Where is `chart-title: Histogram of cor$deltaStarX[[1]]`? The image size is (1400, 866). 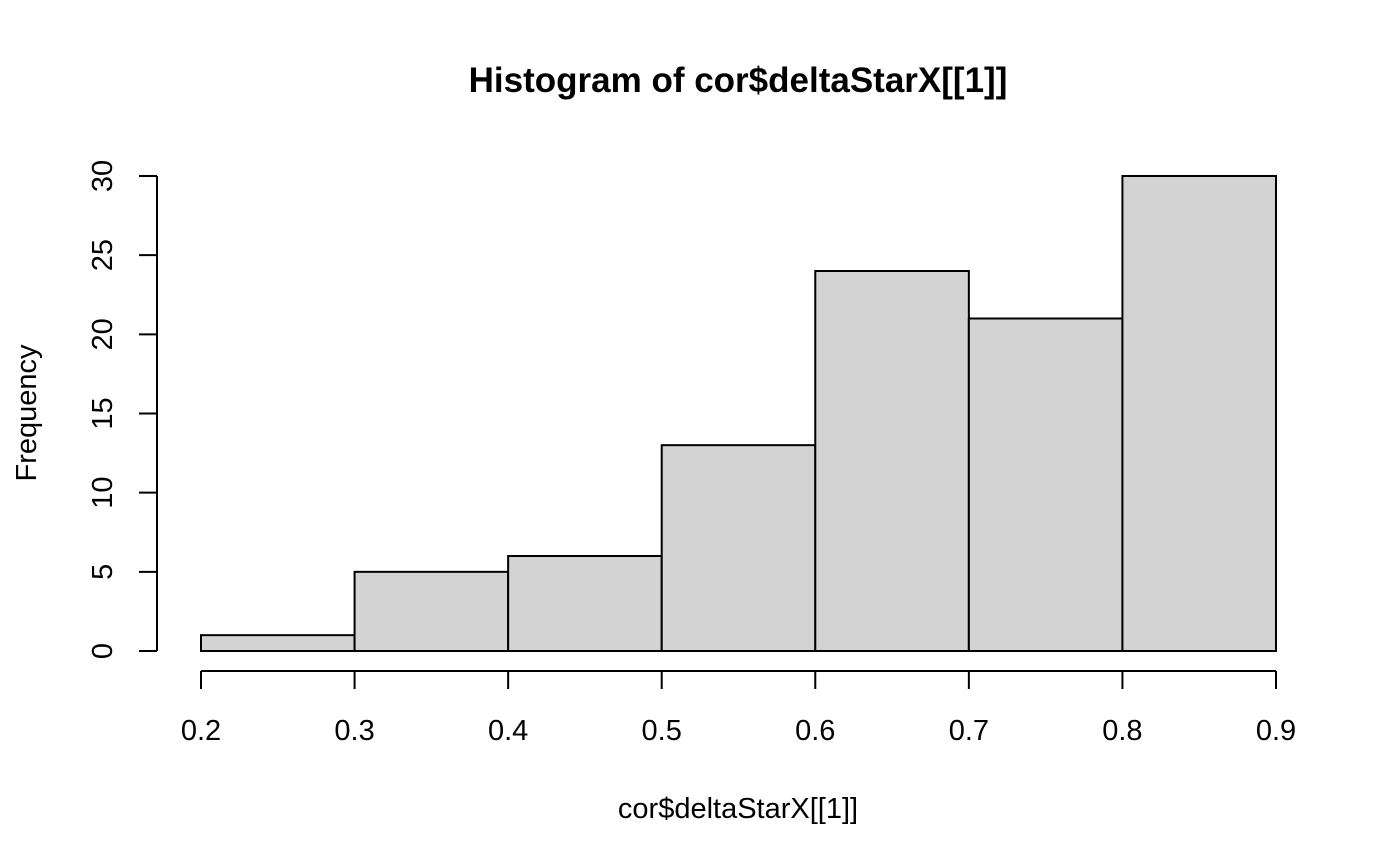
chart-title: Histogram of cor$deltaStarX[[1]] is located at coordinates (738, 80).